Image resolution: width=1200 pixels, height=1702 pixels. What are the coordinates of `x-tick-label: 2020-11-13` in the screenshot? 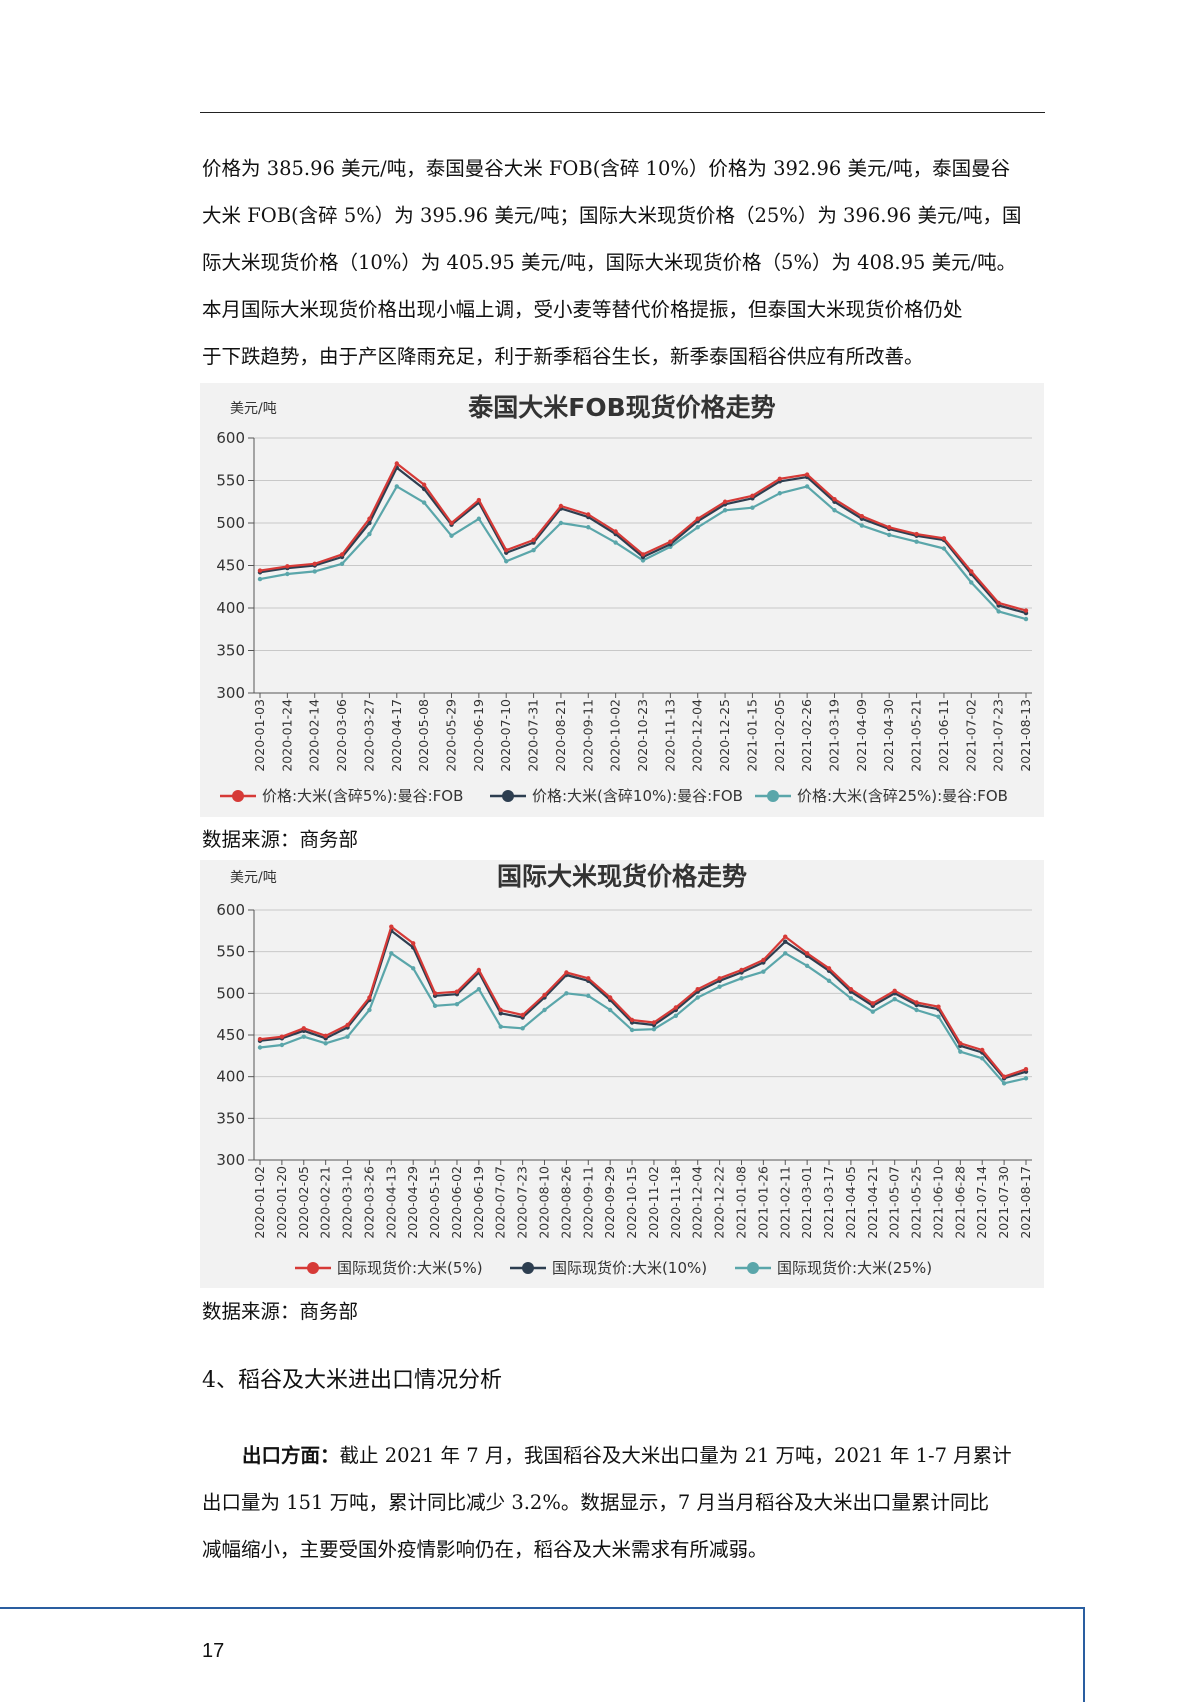 It's located at (669, 735).